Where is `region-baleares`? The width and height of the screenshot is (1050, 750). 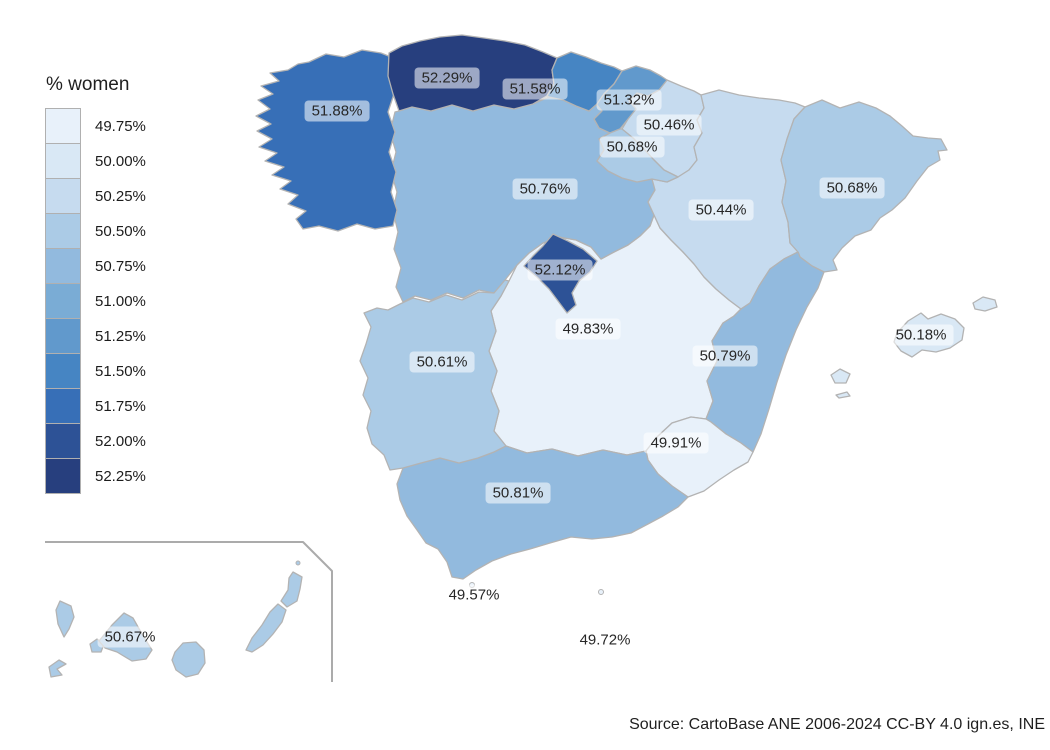
region-baleares is located at coordinates (914, 347).